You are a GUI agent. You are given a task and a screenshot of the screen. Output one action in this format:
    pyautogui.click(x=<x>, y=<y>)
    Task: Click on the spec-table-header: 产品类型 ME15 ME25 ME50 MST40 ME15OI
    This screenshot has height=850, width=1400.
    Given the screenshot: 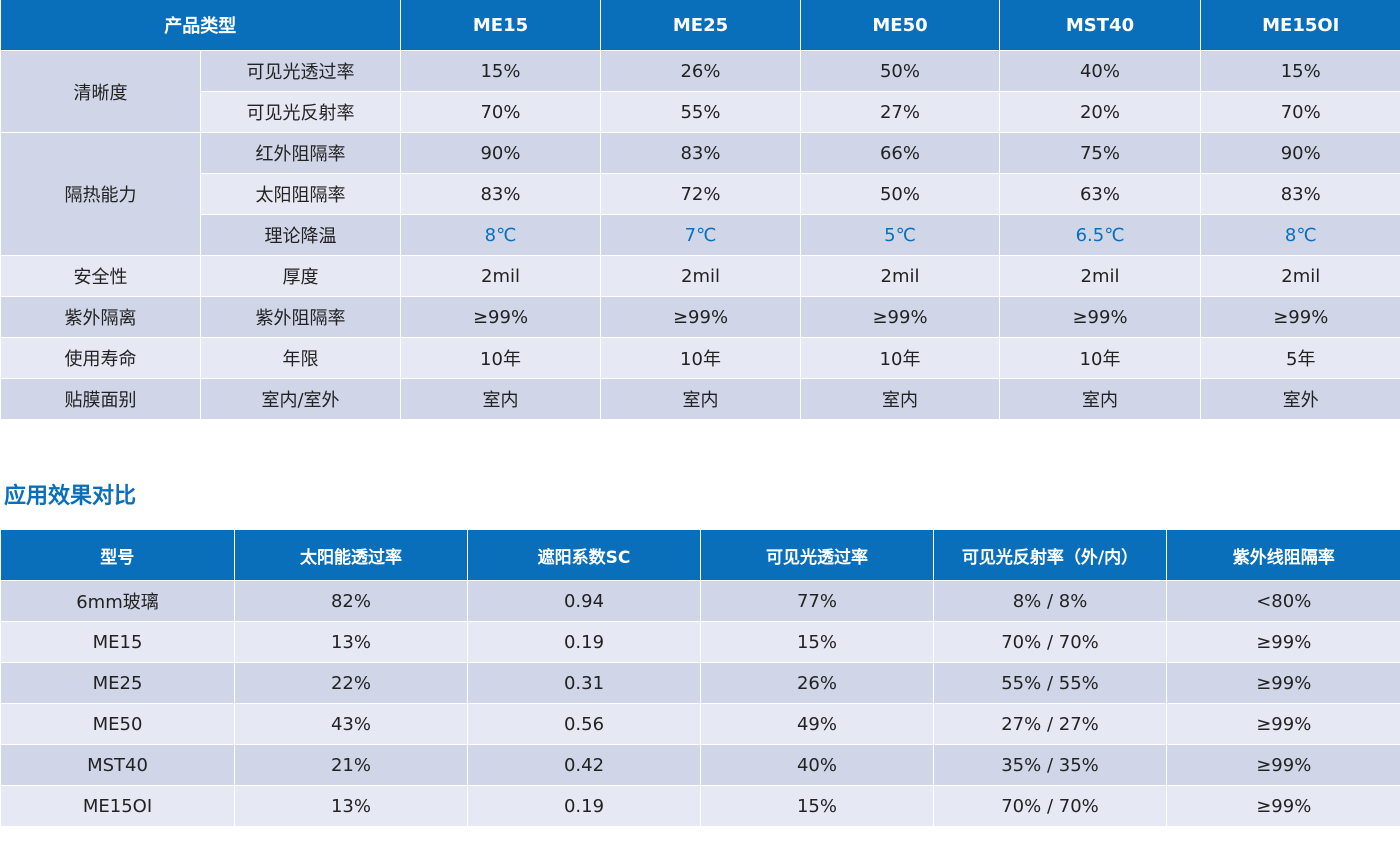 What is the action you would take?
    pyautogui.click(x=700, y=25)
    